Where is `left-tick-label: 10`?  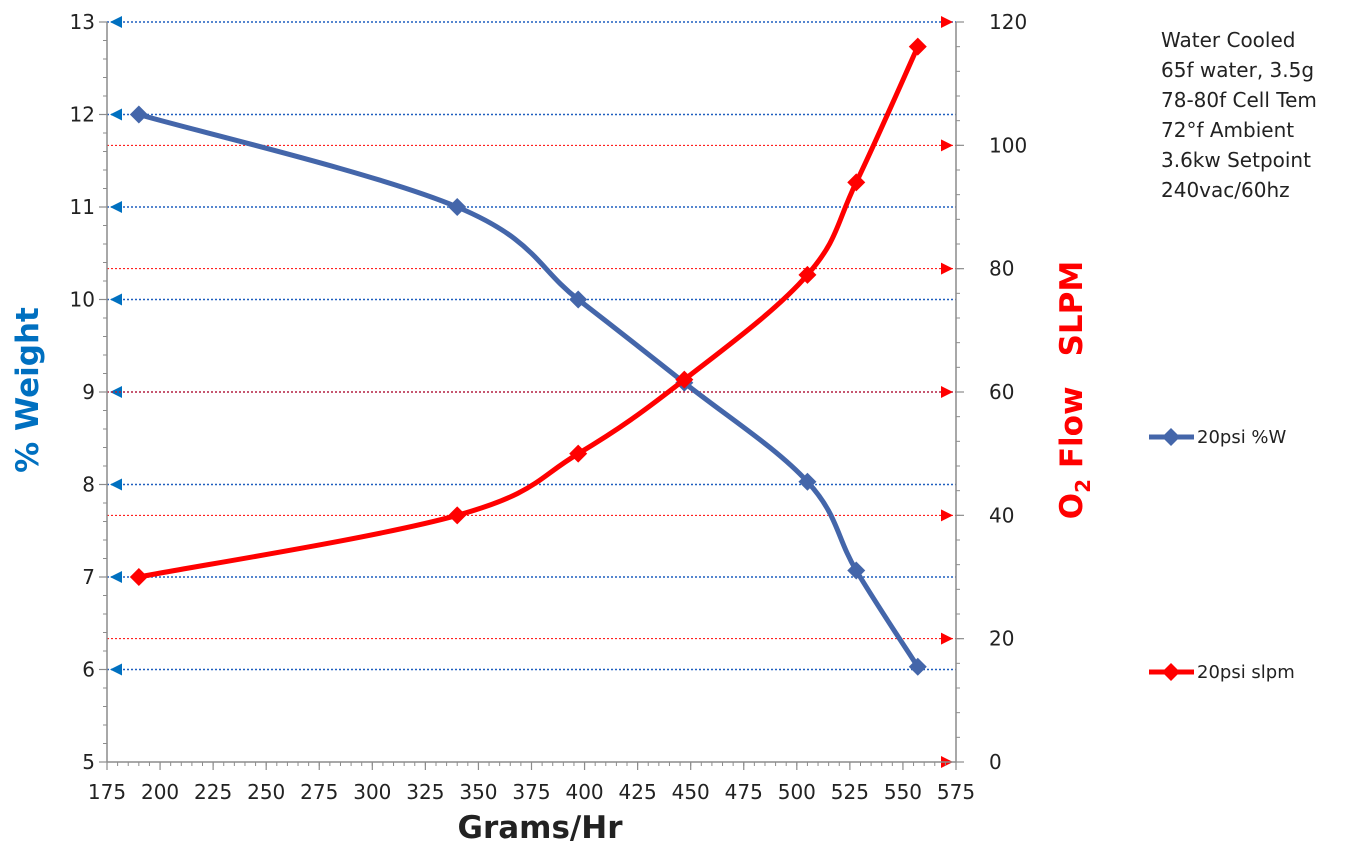
left-tick-label: 10 is located at coordinates (82, 300).